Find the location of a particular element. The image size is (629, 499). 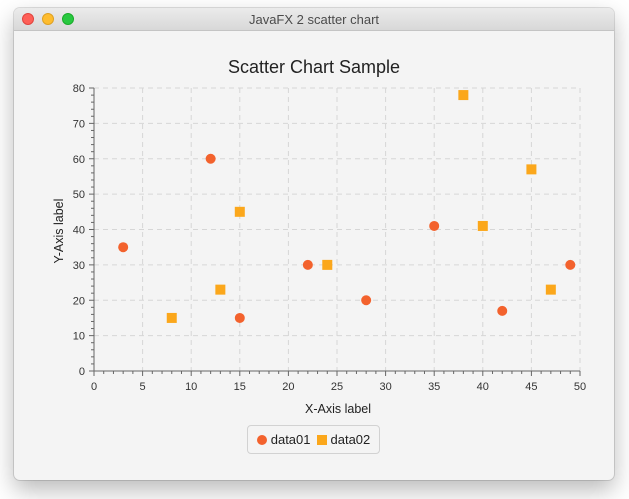

x-tick-label: 20 is located at coordinates (288, 387).